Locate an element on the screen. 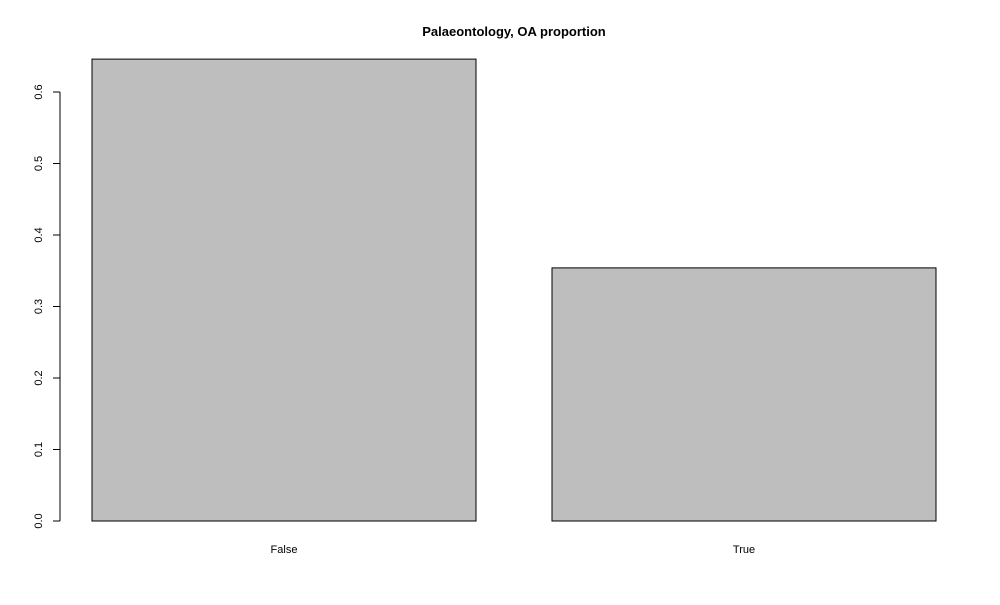 This screenshot has height=605, width=1000. y-axis: 0.0 0.1 0.2 0.3 0.4 0.5 0.6 is located at coordinates (47, 306).